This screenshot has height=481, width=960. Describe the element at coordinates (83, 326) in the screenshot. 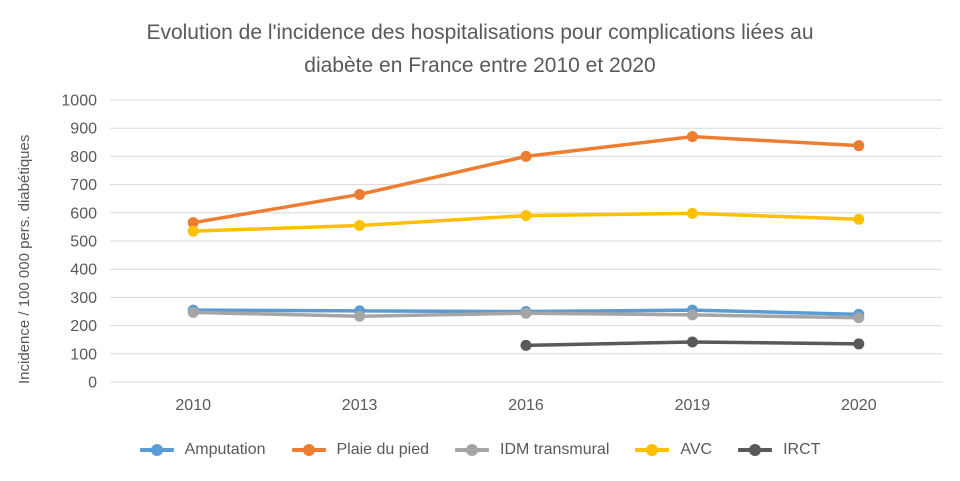

I see `y-tick-label: 200` at that location.